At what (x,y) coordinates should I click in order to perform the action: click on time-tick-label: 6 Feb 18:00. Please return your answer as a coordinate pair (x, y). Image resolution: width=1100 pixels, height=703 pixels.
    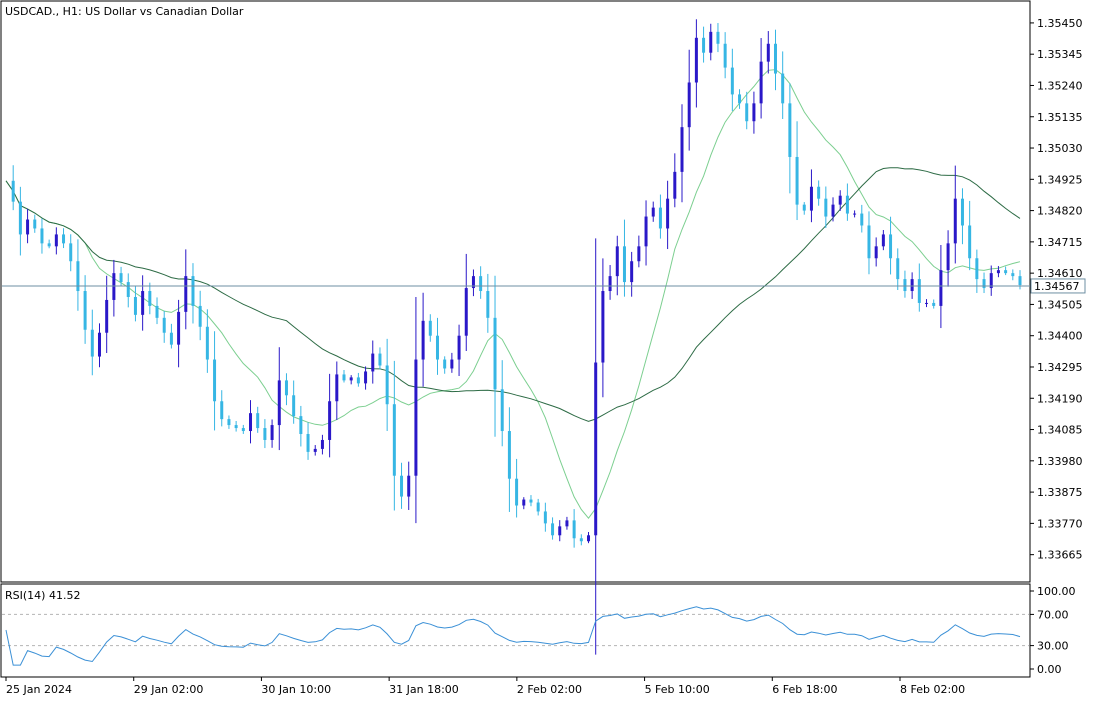
    Looking at the image, I should click on (804, 689).